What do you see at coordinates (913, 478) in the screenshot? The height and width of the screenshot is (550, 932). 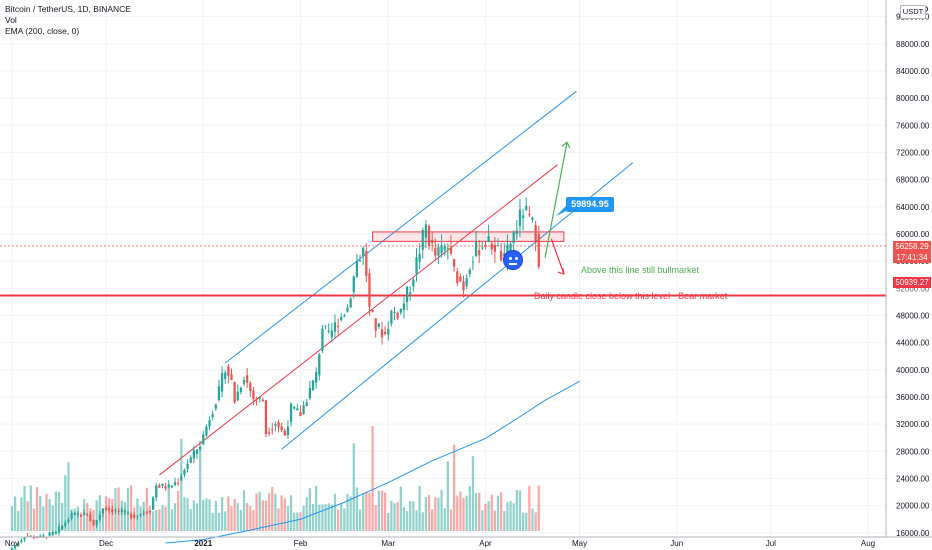 I see `y-tick-label: 24000.00` at bounding box center [913, 478].